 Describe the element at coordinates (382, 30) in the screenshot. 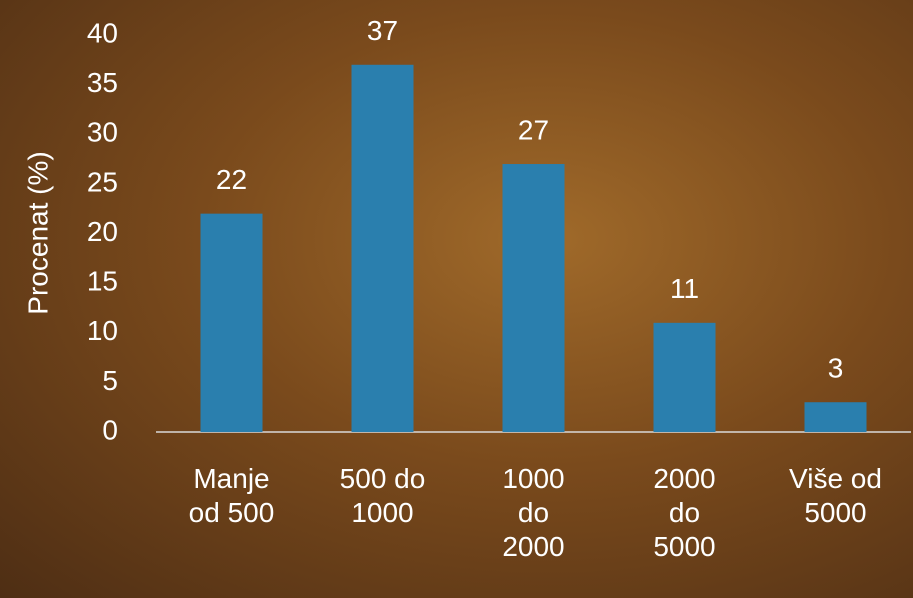

I see `value-label: 37` at that location.